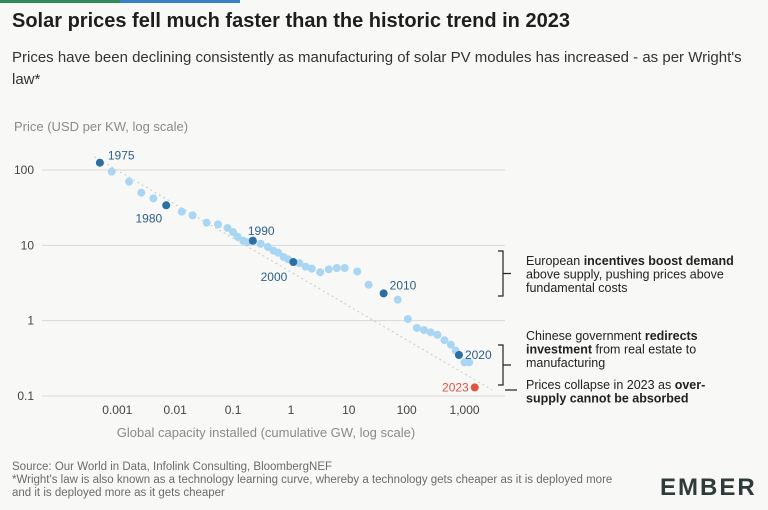 The width and height of the screenshot is (768, 510). Describe the element at coordinates (565, 363) in the screenshot. I see `annotation-text: manufacturing` at that location.